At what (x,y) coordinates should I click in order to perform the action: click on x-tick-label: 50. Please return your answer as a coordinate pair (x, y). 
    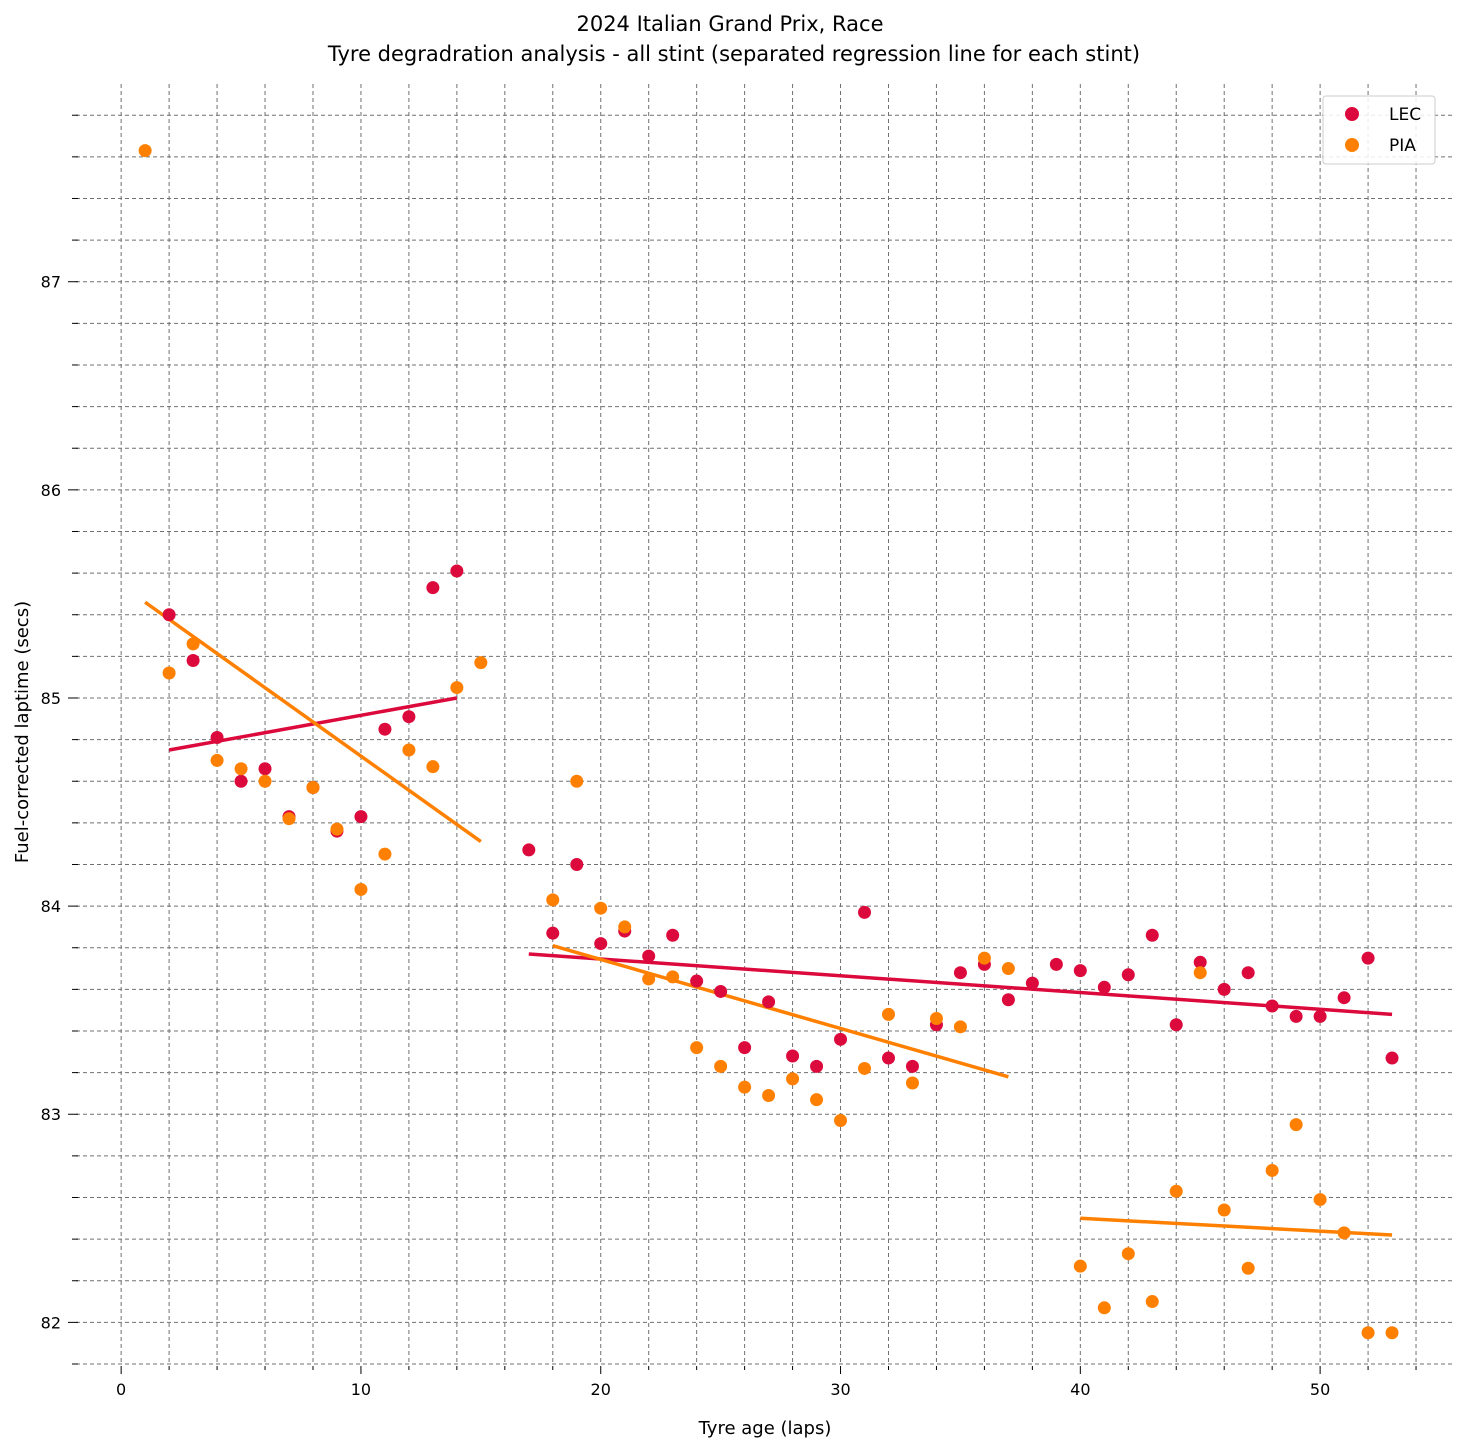
    Looking at the image, I should click on (1320, 1389).